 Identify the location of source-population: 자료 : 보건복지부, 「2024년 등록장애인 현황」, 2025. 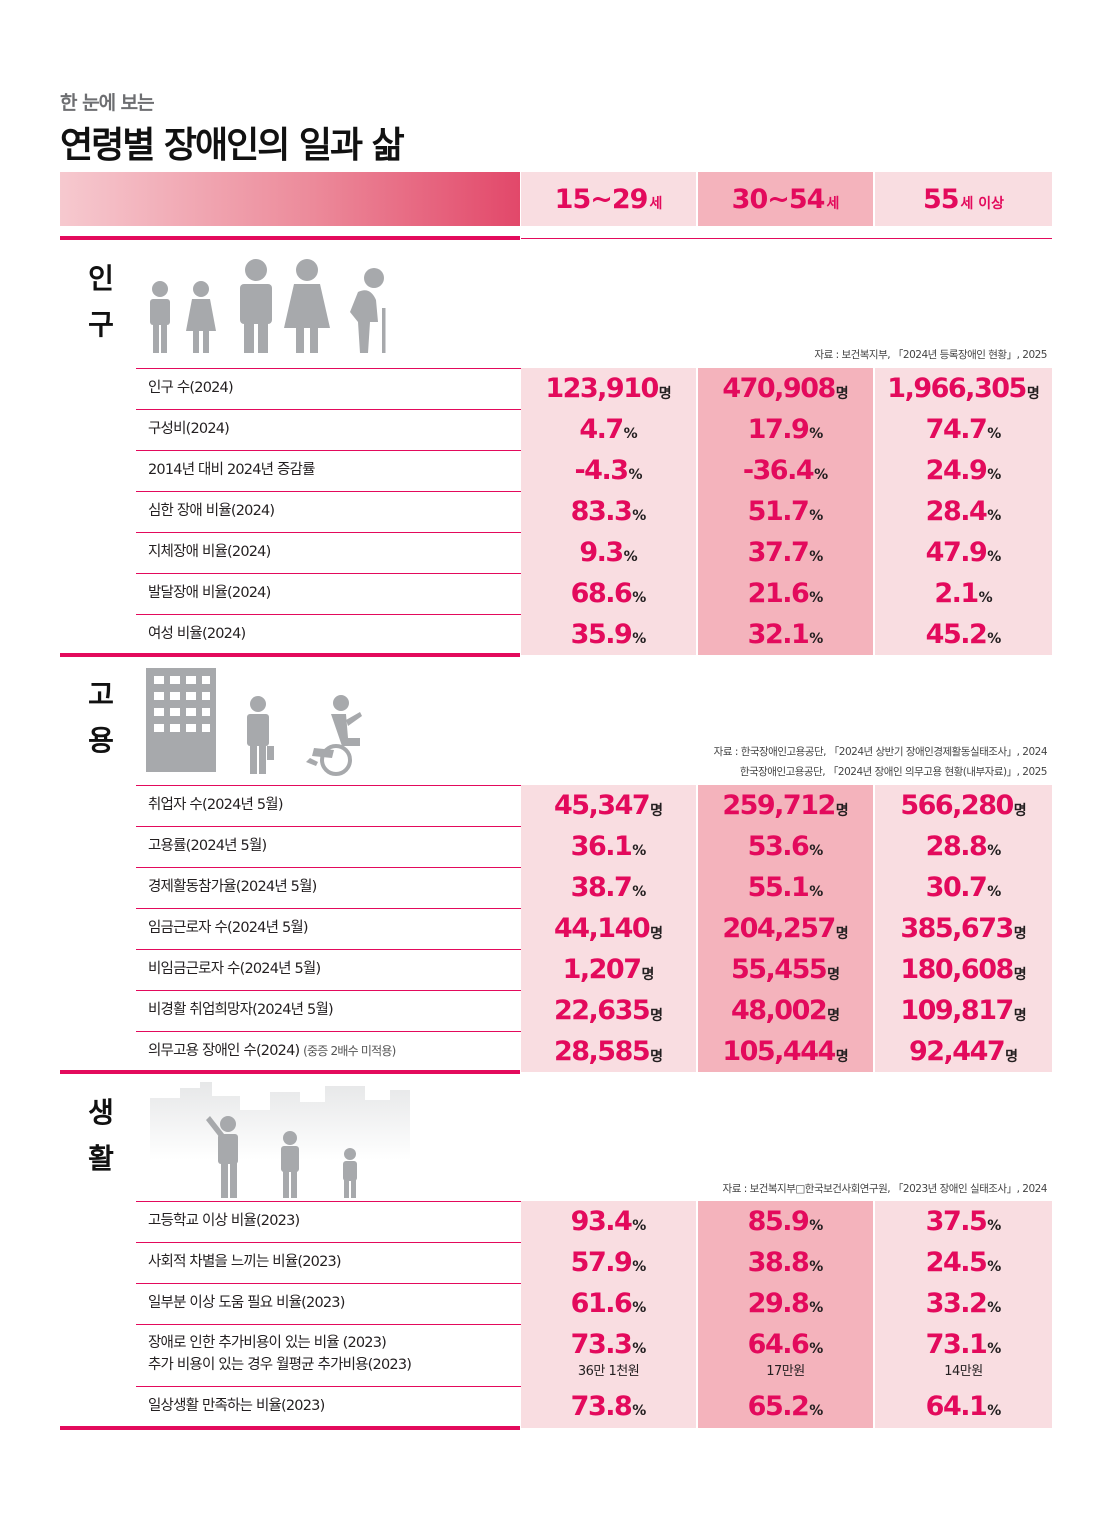
(930, 355).